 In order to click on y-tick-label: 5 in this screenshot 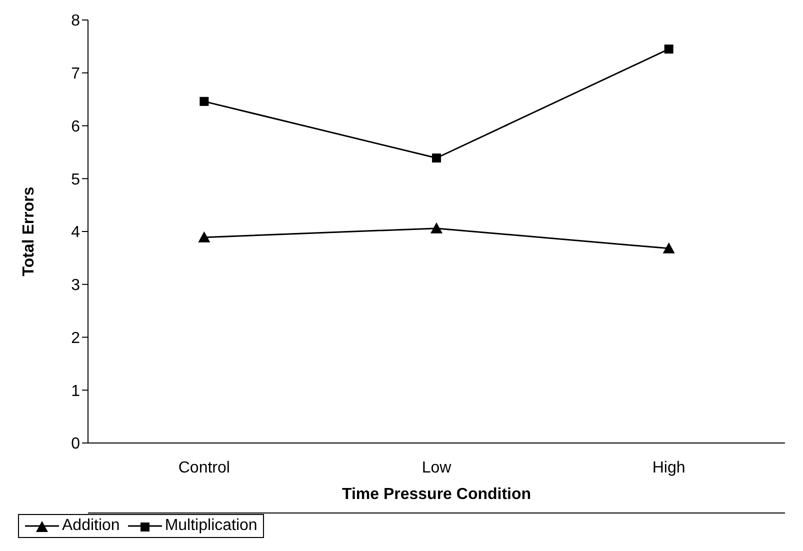, I will do `click(75, 179)`.